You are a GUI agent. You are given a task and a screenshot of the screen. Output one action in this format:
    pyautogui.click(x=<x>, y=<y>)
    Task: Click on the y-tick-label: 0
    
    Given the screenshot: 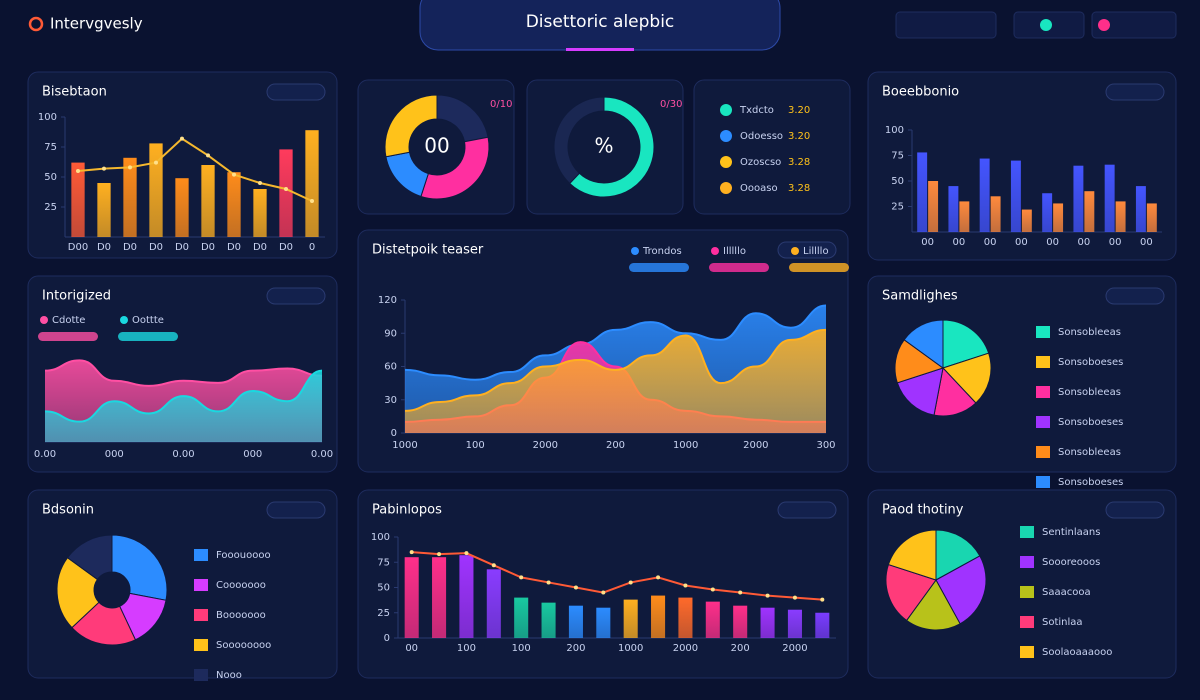 What is the action you would take?
    pyautogui.click(x=387, y=638)
    